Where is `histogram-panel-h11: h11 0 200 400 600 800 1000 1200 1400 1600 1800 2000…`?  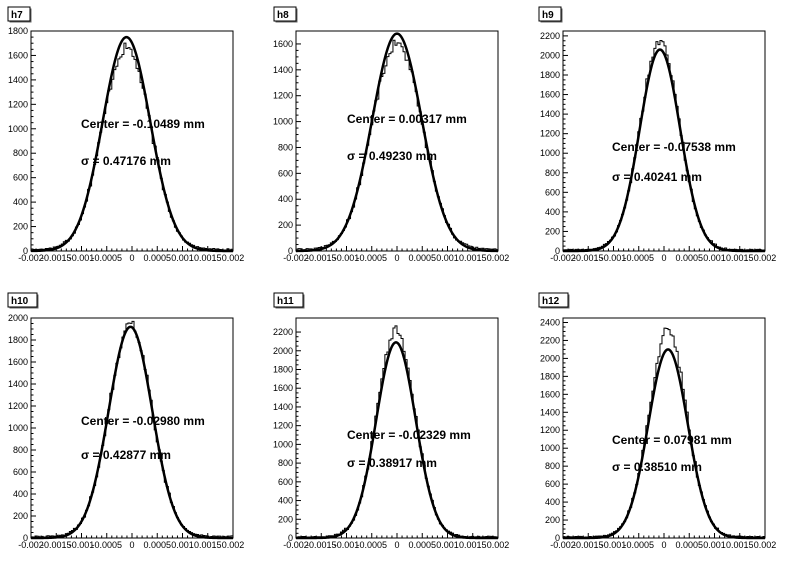
histogram-panel-h11: h11 0 200 400 600 800 1000 1200 1400 1600 1800 2000… is located at coordinates (391, 421).